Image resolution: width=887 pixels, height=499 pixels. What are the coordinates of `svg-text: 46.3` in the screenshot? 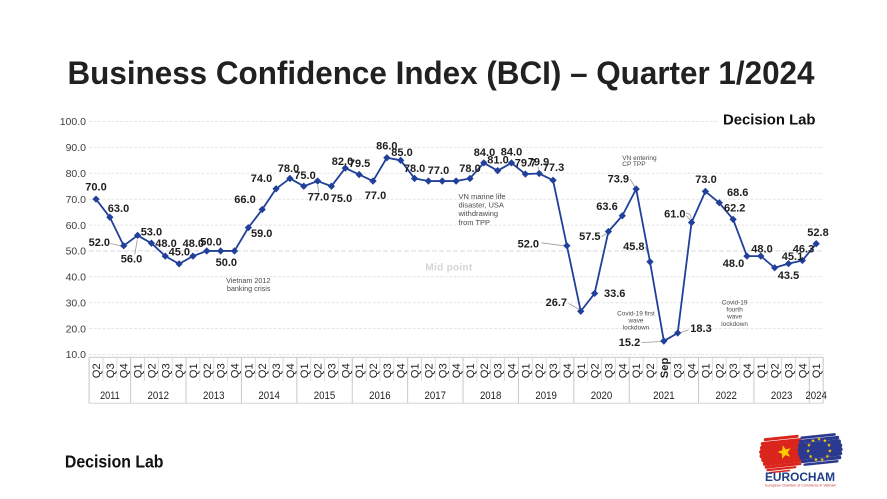 It's located at (803, 249).